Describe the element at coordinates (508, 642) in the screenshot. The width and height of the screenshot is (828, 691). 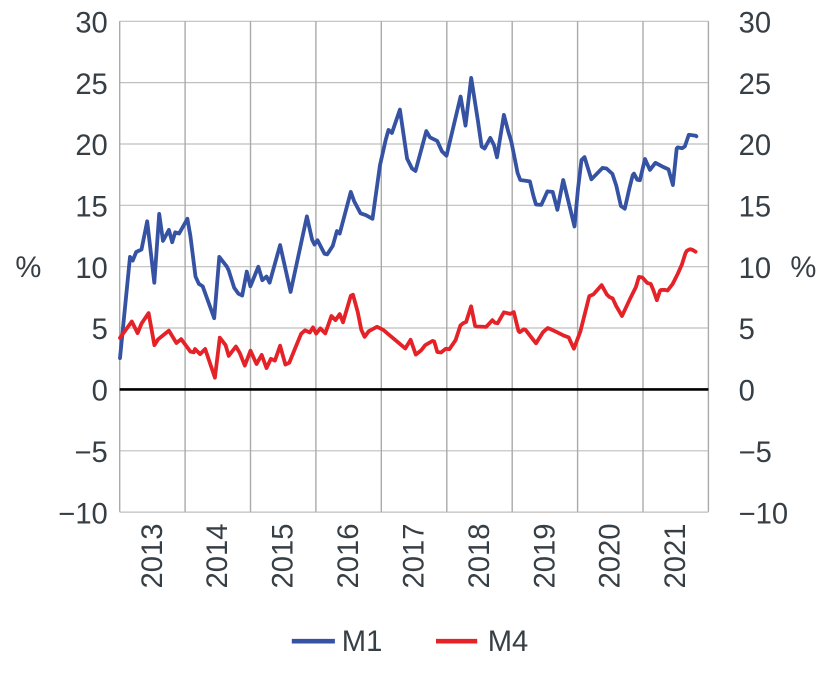
I see `svg-text: M4` at that location.